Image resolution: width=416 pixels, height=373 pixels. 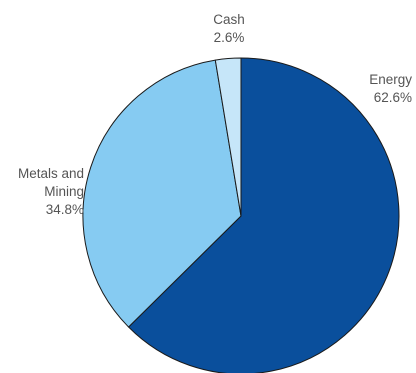 What do you see at coordinates (64, 191) in the screenshot?
I see `slice-category-label: Mining` at bounding box center [64, 191].